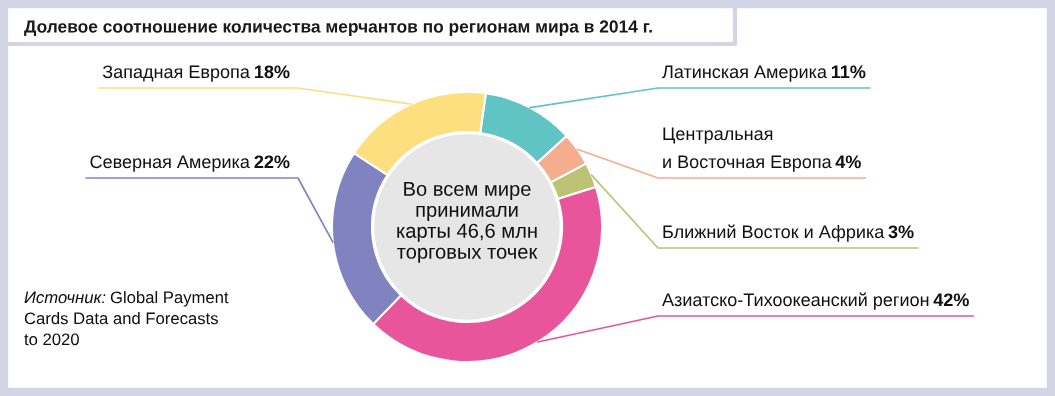 Image resolution: width=1055 pixels, height=396 pixels. I want to click on data-label: 3%, so click(901, 232).